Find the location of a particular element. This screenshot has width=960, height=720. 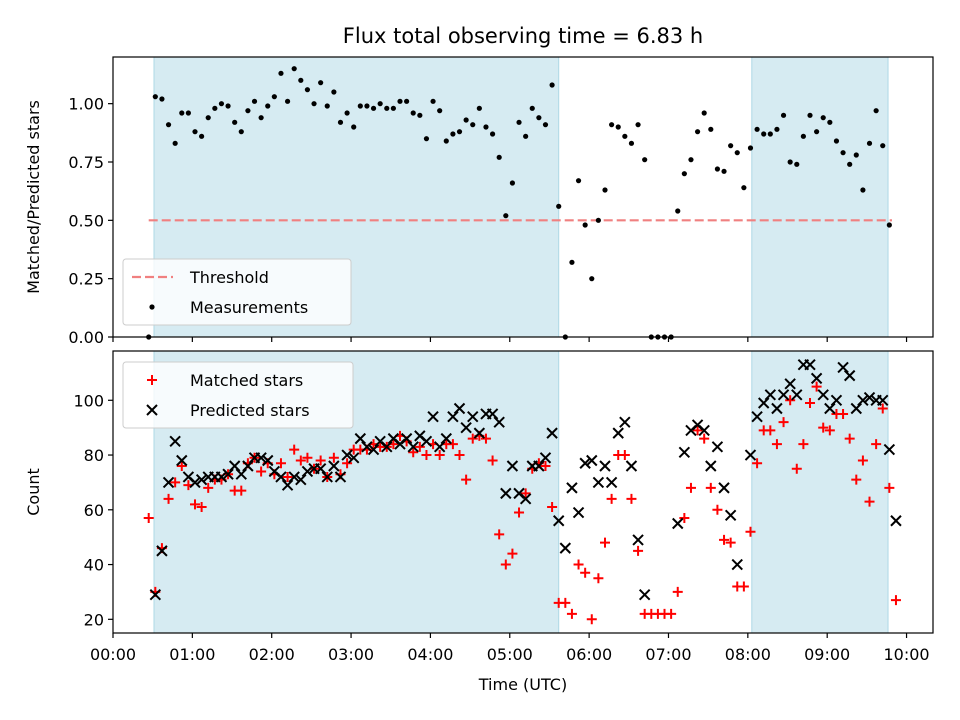

y-tick-label: 1.00 is located at coordinates (86, 104).